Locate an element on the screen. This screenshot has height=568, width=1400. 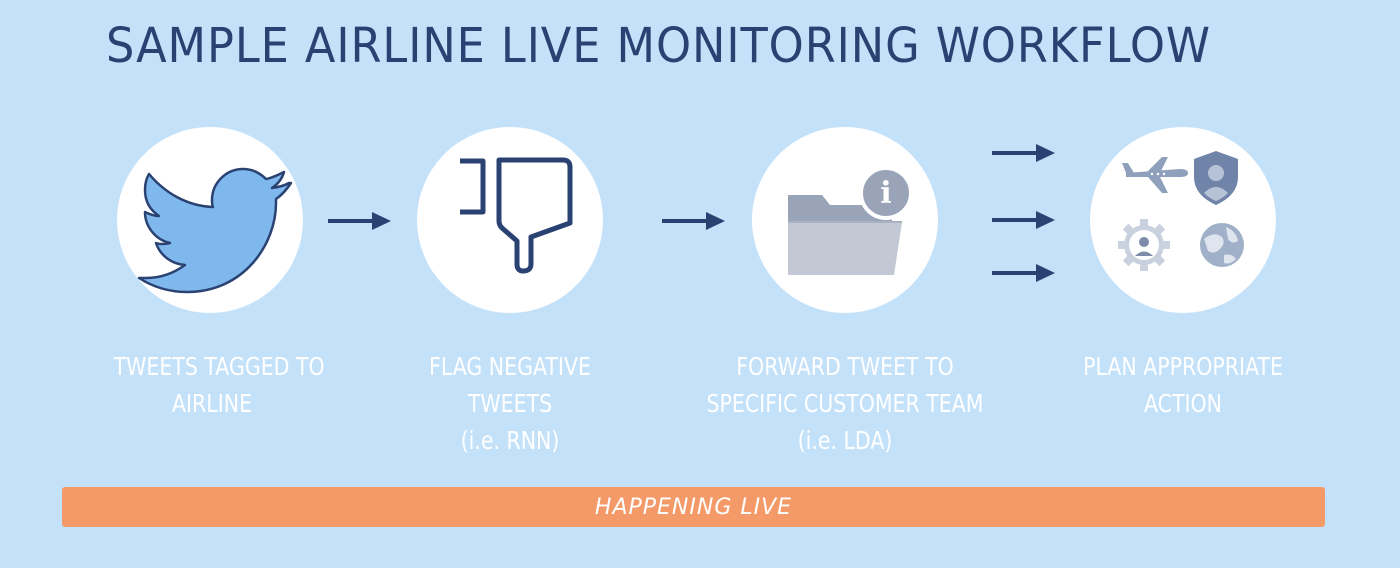
security-shield-icon is located at coordinates (1216, 178).